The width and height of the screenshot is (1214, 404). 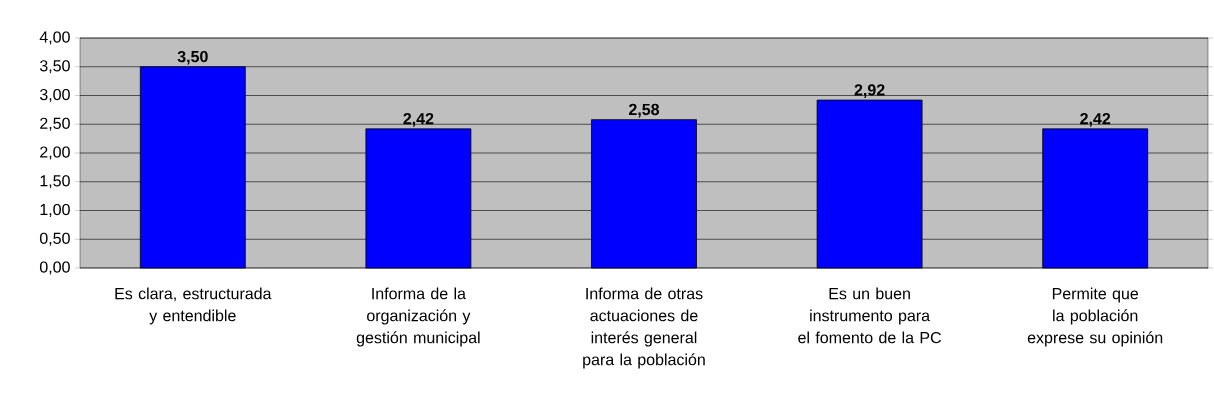 What do you see at coordinates (54, 38) in the screenshot?
I see `y-tick-label: 4,00` at bounding box center [54, 38].